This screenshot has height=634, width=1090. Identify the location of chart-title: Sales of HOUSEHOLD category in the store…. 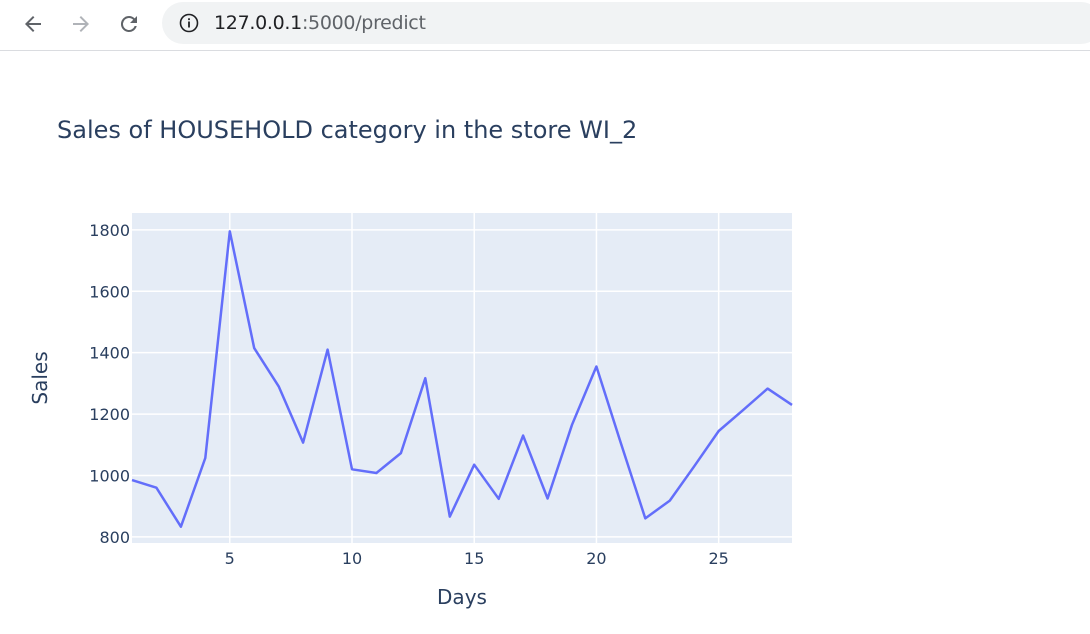
(347, 130).